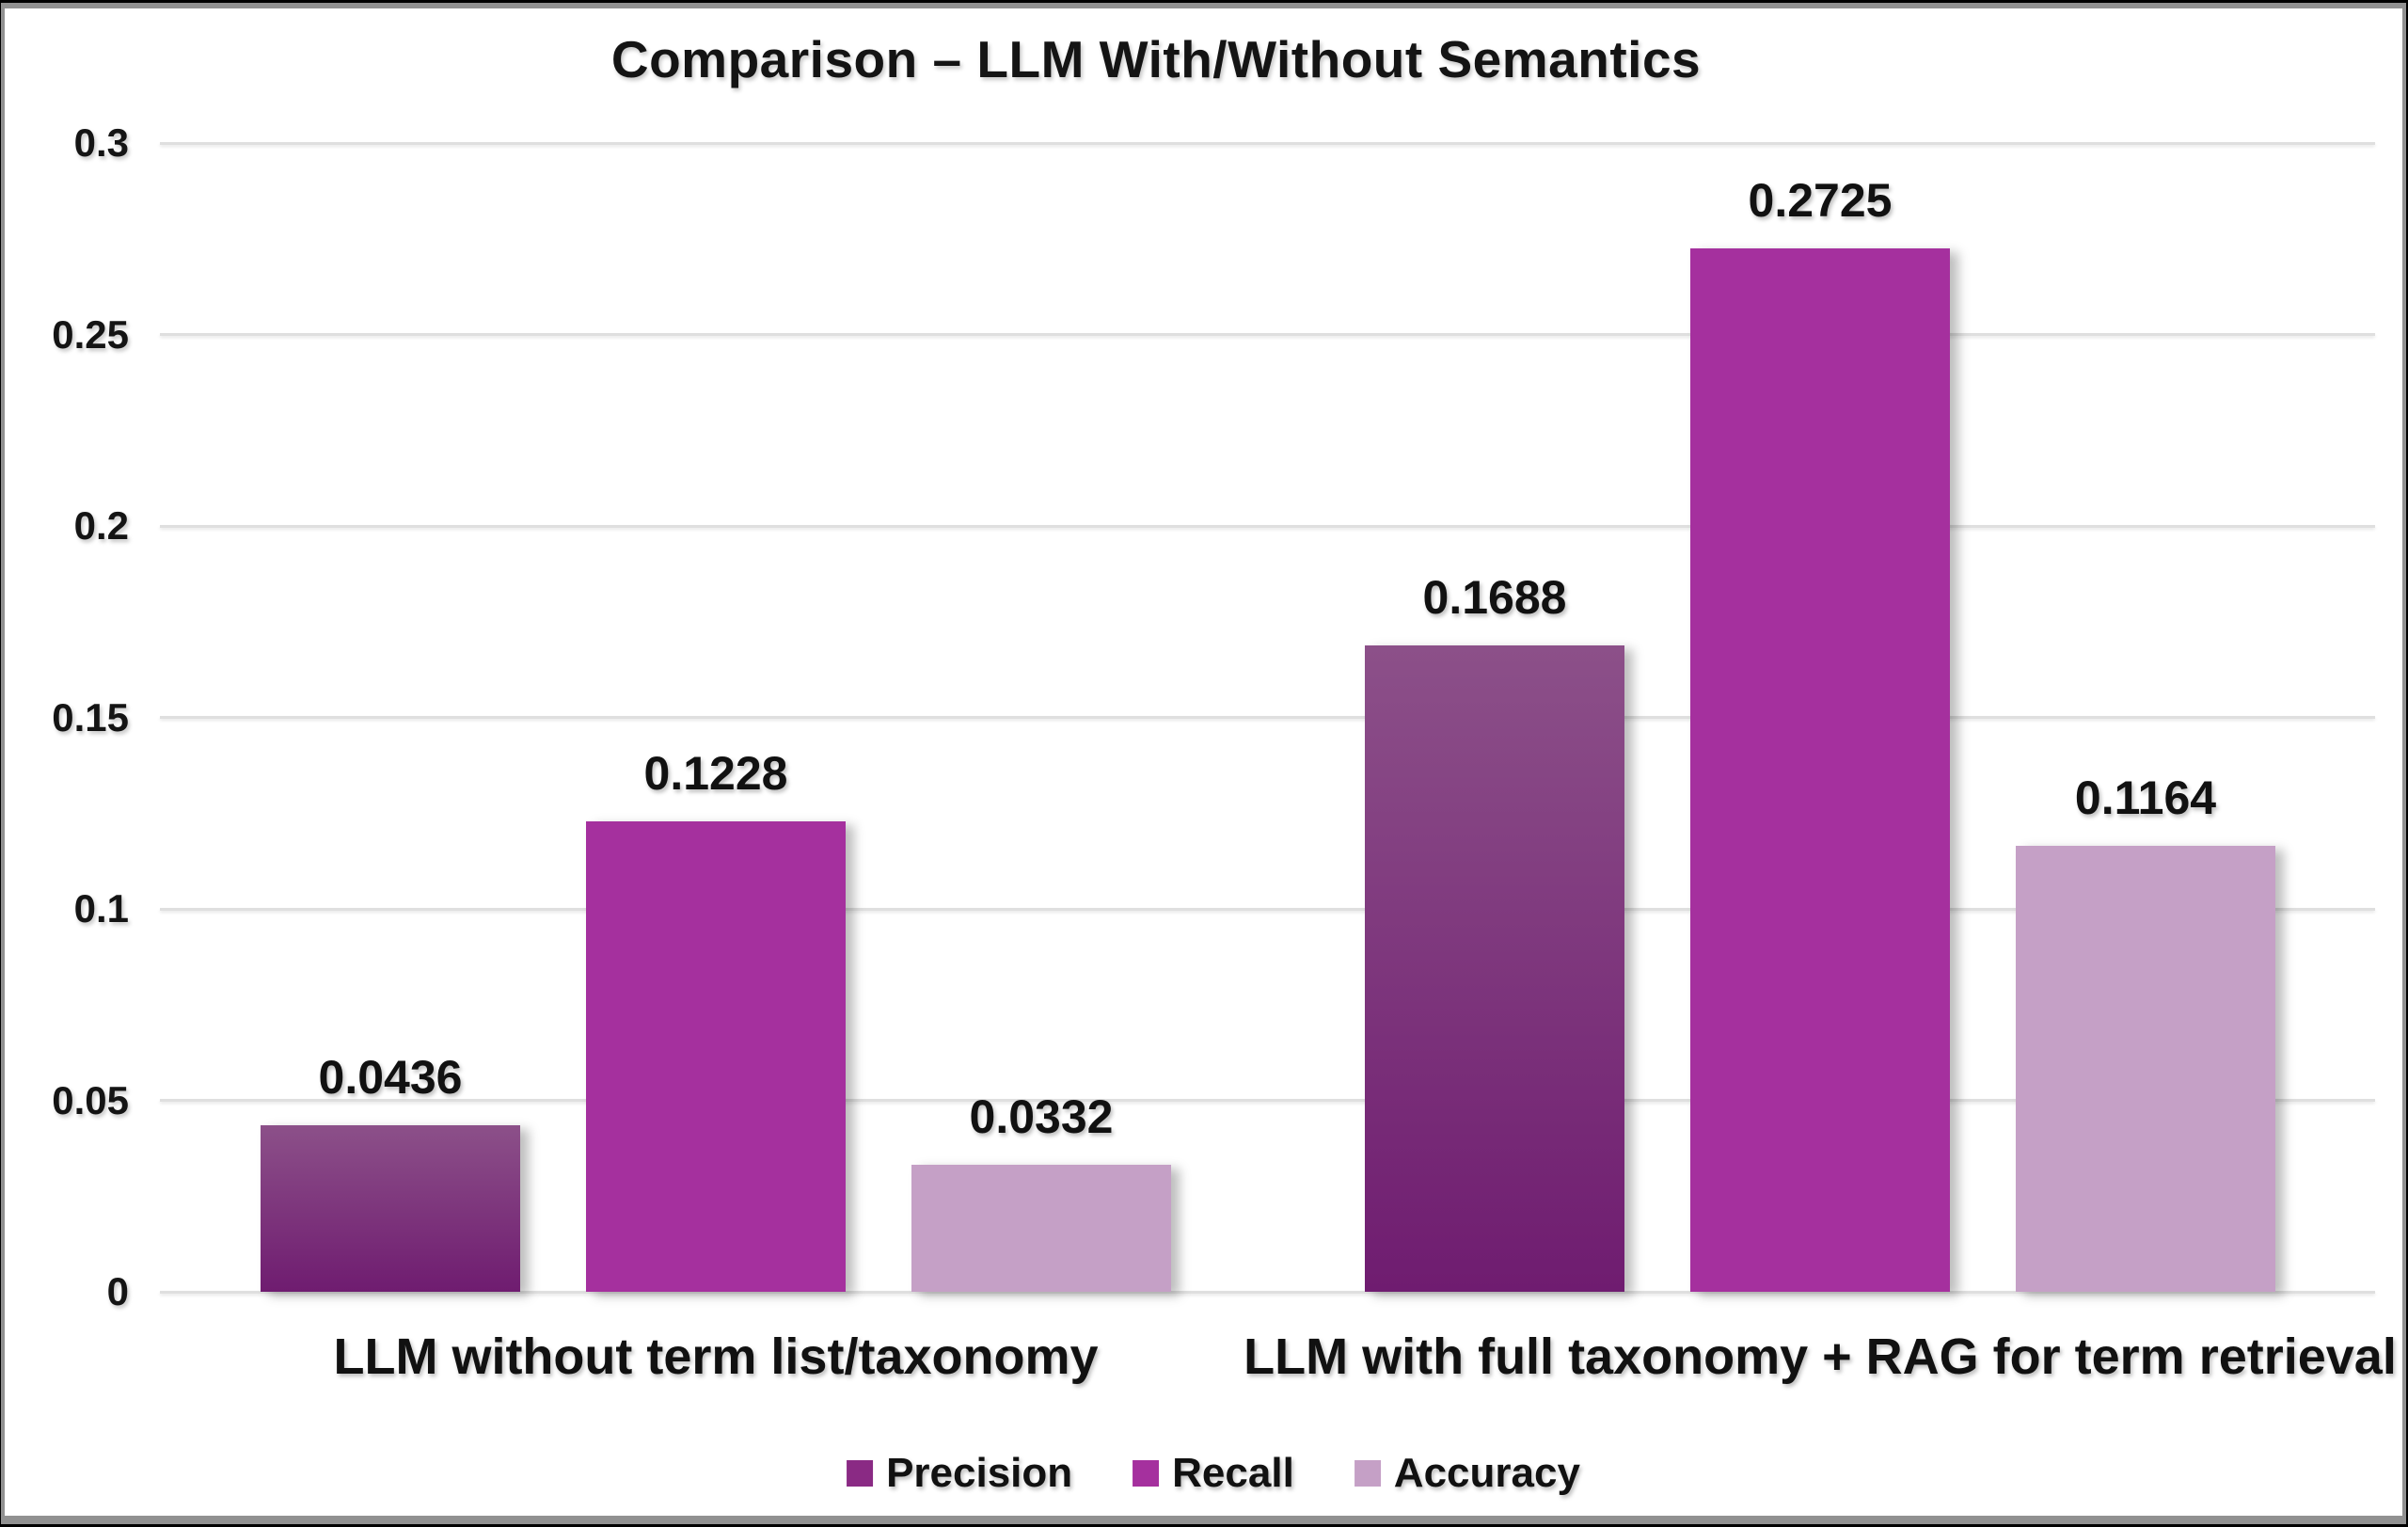 Image resolution: width=2408 pixels, height=1527 pixels. Describe the element at coordinates (1494, 597) in the screenshot. I see `bar-value-label: 0.1688` at that location.